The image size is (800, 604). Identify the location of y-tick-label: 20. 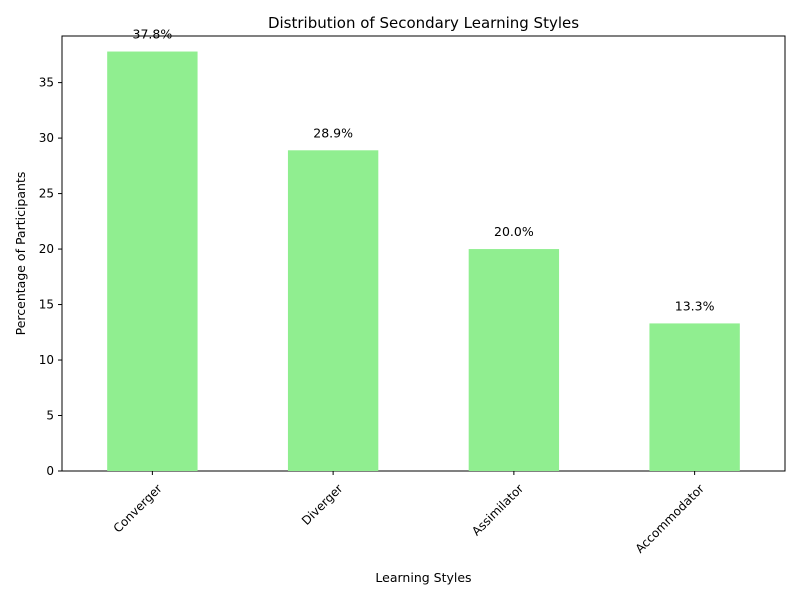
(46, 249).